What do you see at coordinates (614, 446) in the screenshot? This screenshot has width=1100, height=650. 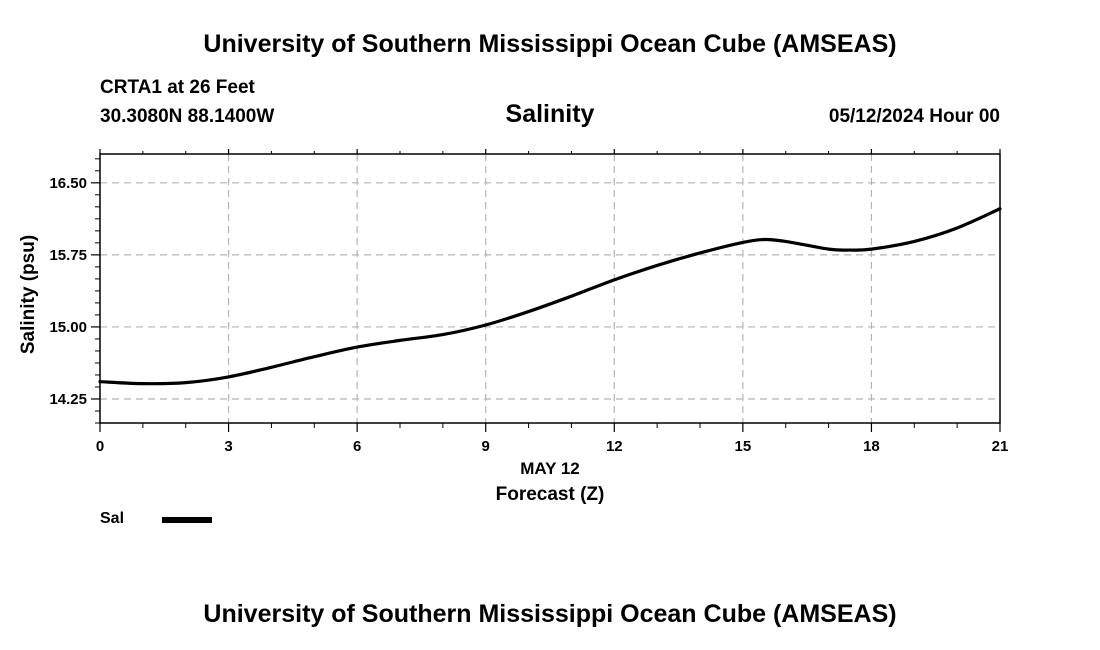 I see `x-tick-label: 12` at bounding box center [614, 446].